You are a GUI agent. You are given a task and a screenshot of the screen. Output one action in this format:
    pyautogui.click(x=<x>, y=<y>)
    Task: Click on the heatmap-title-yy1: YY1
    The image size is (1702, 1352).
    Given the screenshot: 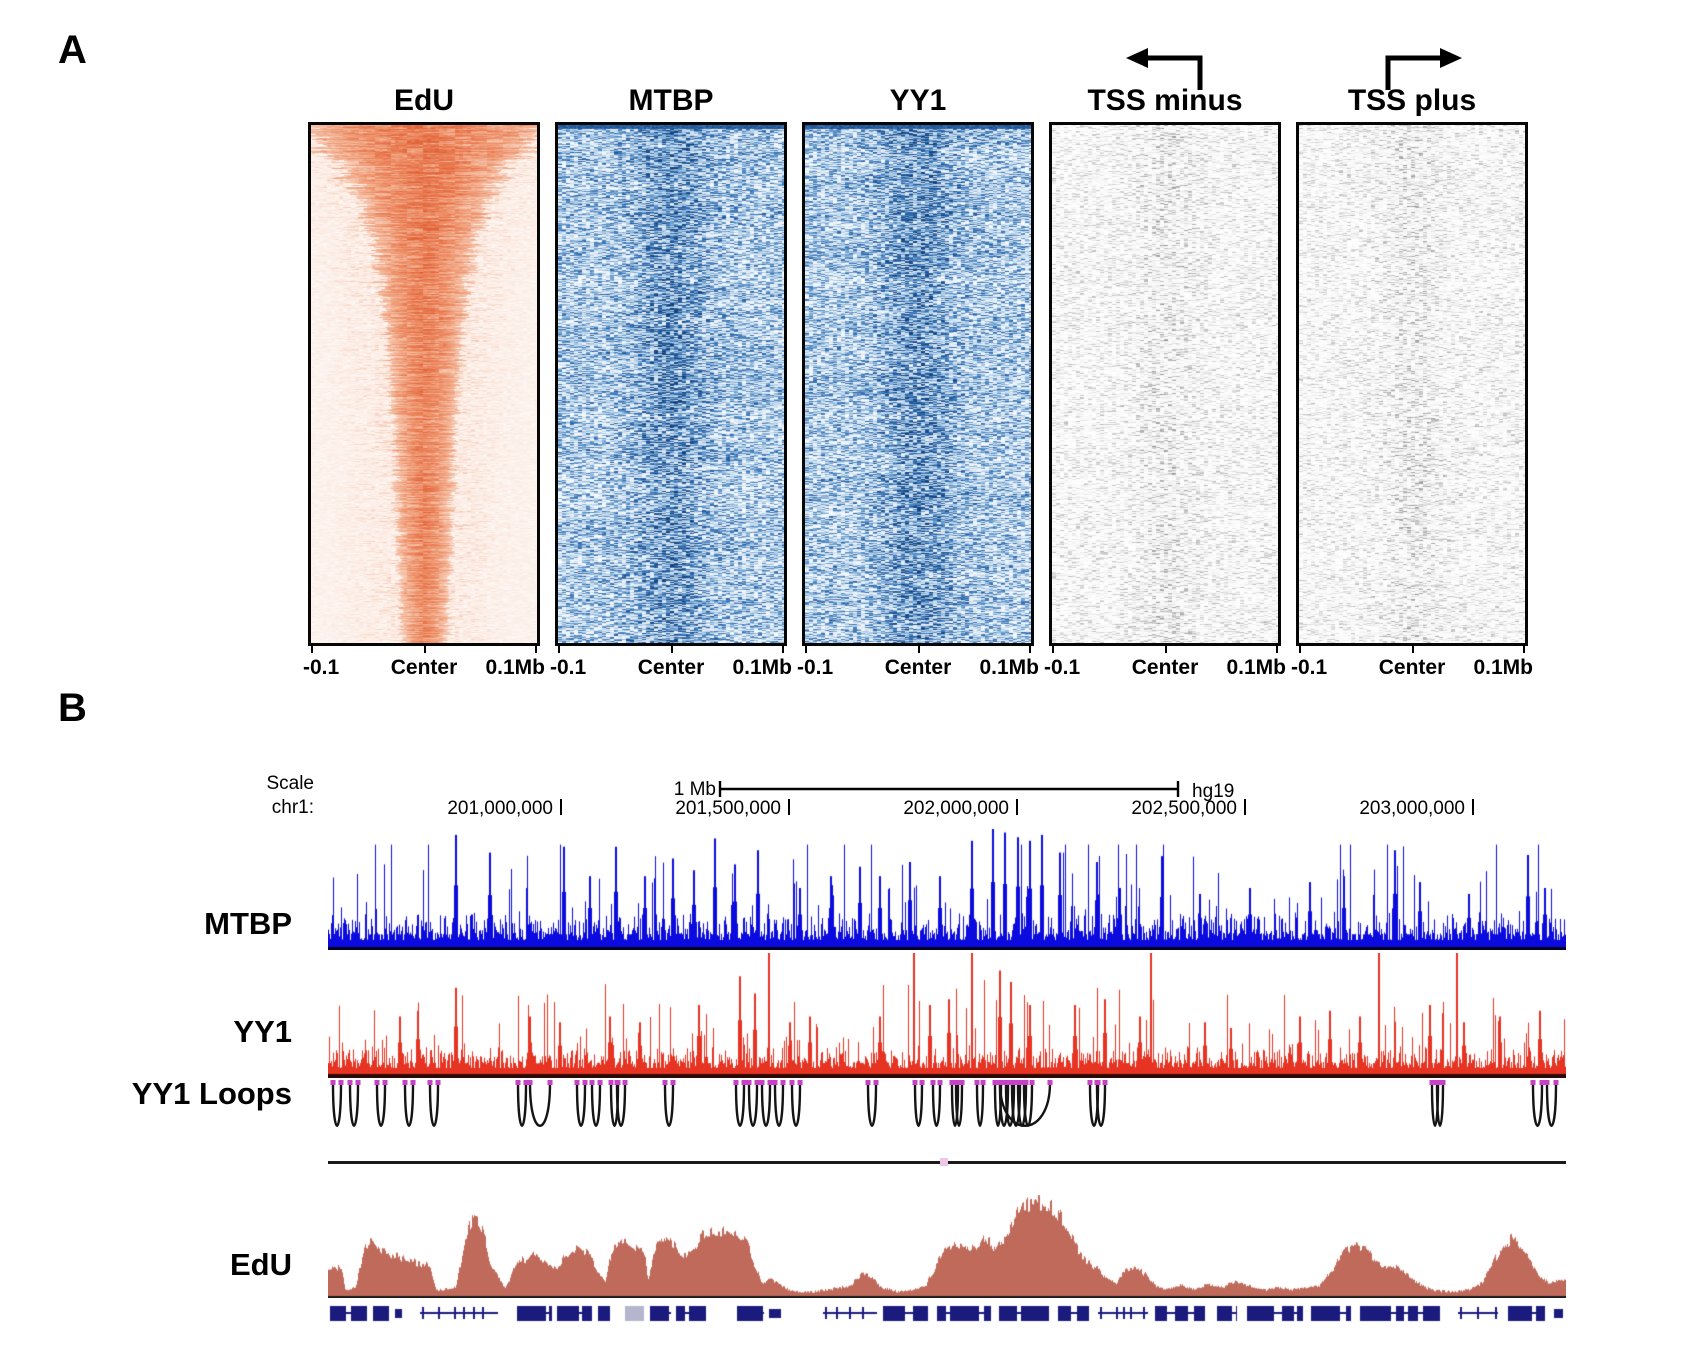 What is the action you would take?
    pyautogui.click(x=918, y=100)
    